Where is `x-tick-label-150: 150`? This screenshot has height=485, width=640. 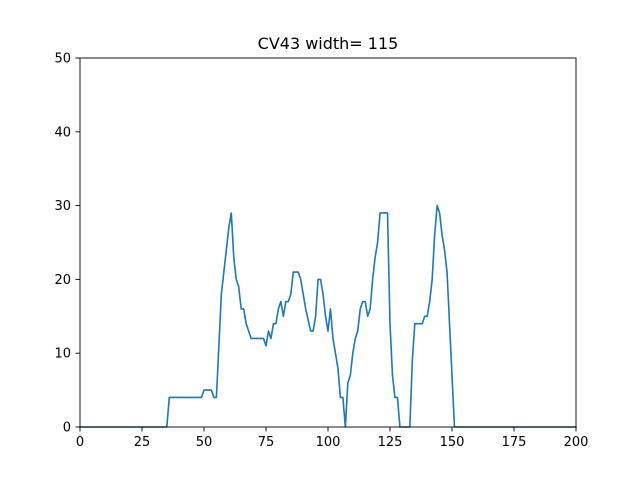 x-tick-label-150: 150 is located at coordinates (452, 442).